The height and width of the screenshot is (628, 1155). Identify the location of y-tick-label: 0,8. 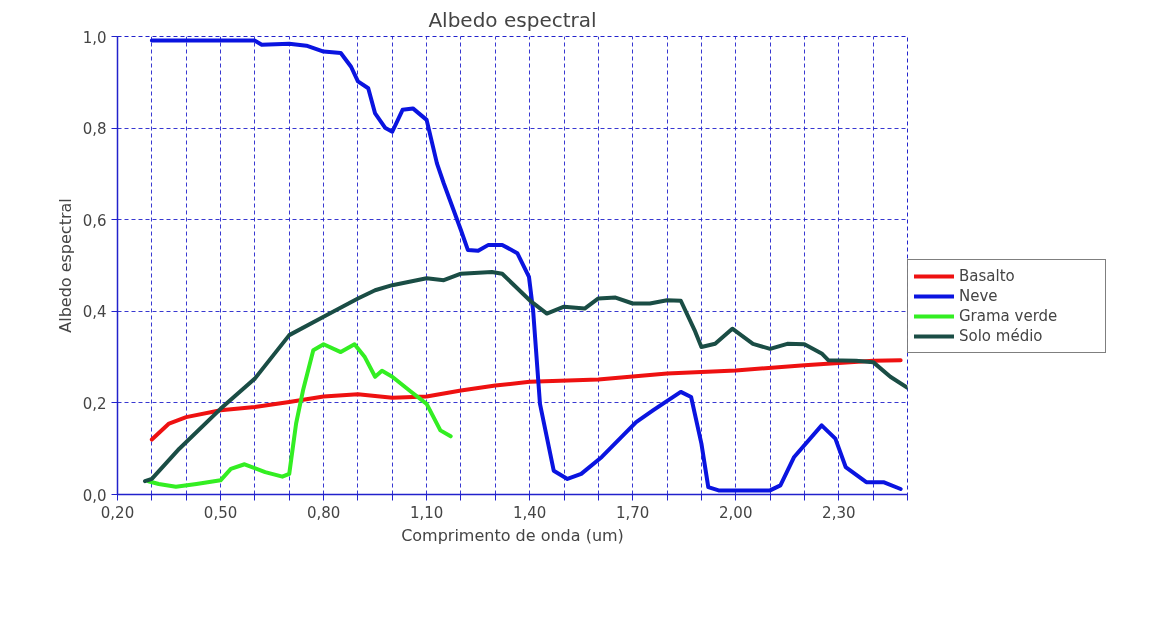
(94, 129).